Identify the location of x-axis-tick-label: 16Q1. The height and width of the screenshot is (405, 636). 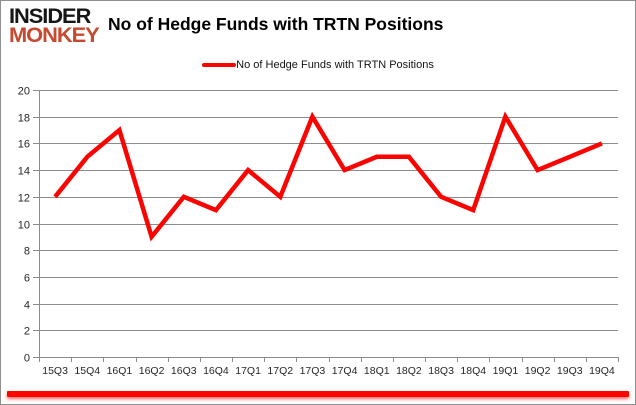
(120, 371).